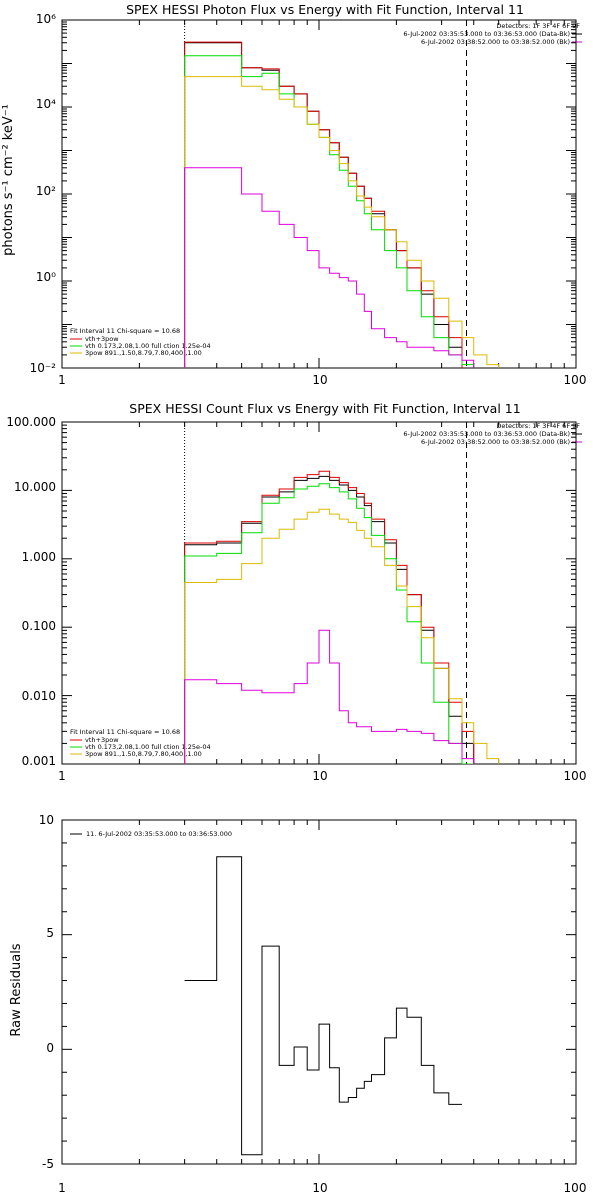 Image resolution: width=600 pixels, height=1200 pixels. Describe the element at coordinates (62, 1188) in the screenshot. I see `residuals-xtick-label-0: 1` at that location.